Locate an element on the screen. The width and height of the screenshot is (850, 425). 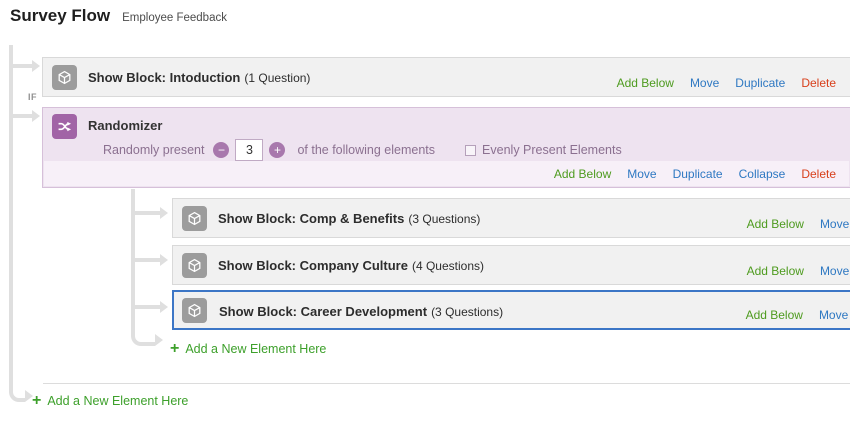
collapse-link: Collapse is located at coordinates (762, 173).